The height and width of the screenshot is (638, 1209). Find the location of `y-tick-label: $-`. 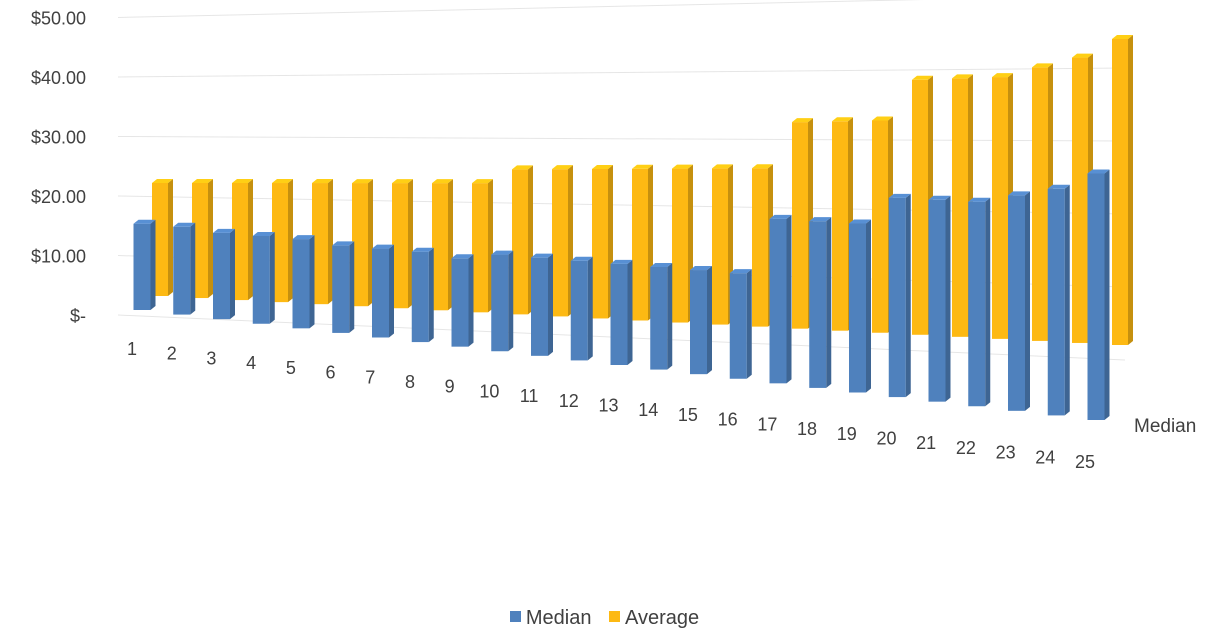

y-tick-label: $- is located at coordinates (78, 316).